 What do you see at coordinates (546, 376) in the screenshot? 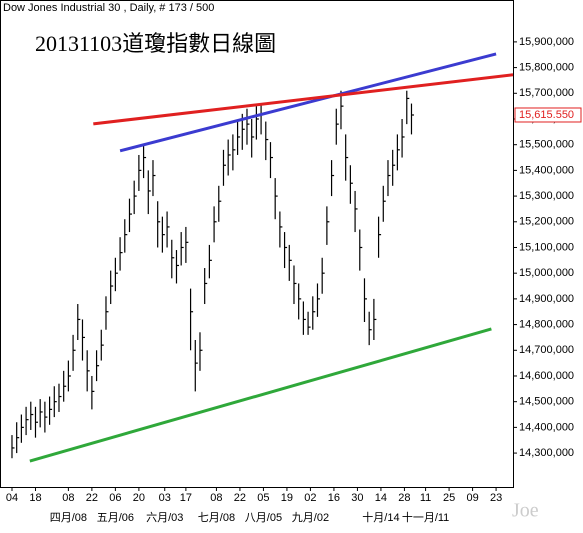
I see `y-tick-label: 14,600,000` at bounding box center [546, 376].